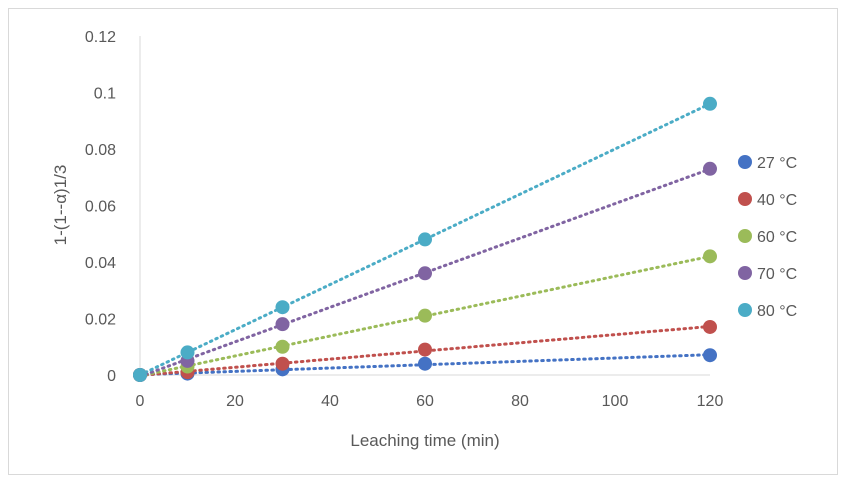 This screenshot has height=483, width=846. Describe the element at coordinates (60, 205) in the screenshot. I see `y-axis-title: 1-(1--α)1/3` at that location.